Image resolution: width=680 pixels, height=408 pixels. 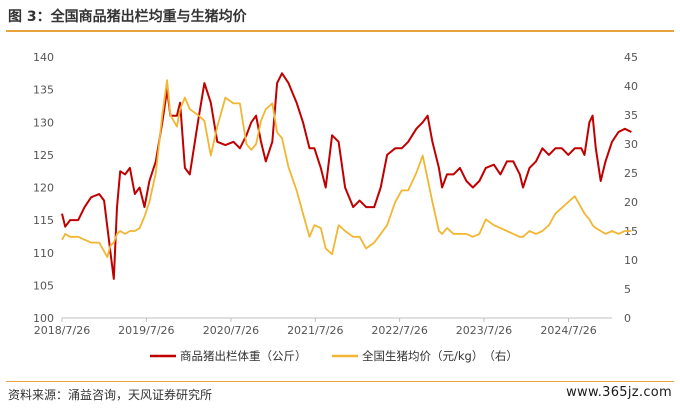 What do you see at coordinates (631, 86) in the screenshot?
I see `y-right-tick-label: 40` at bounding box center [631, 86].